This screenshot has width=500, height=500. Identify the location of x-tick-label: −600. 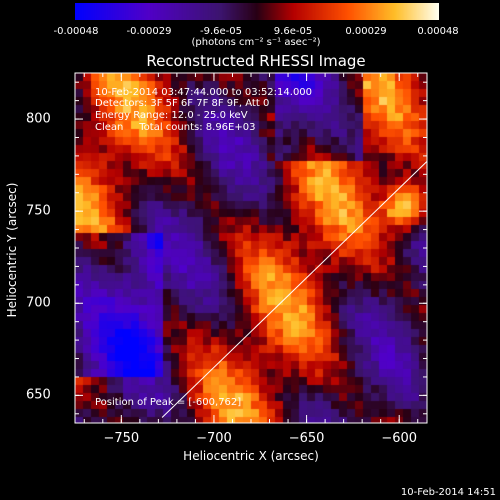
(399, 438).